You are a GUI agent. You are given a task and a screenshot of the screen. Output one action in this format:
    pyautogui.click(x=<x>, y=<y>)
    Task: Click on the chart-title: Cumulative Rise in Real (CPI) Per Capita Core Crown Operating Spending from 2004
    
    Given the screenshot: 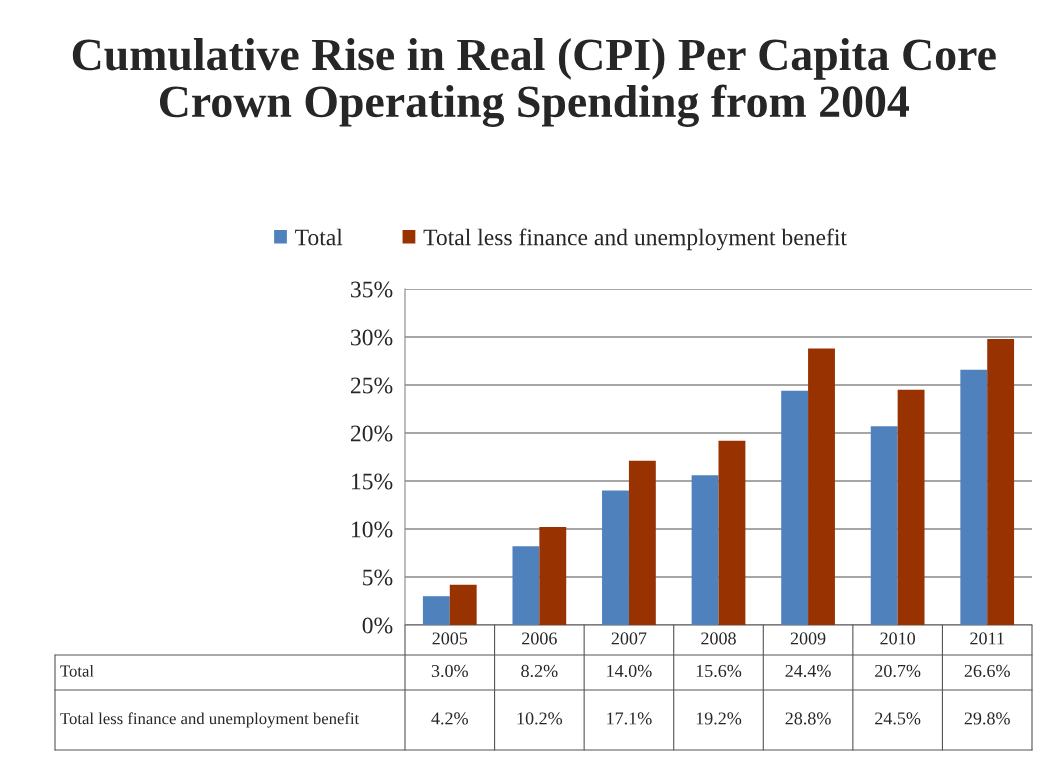 What is the action you would take?
    pyautogui.click(x=534, y=82)
    